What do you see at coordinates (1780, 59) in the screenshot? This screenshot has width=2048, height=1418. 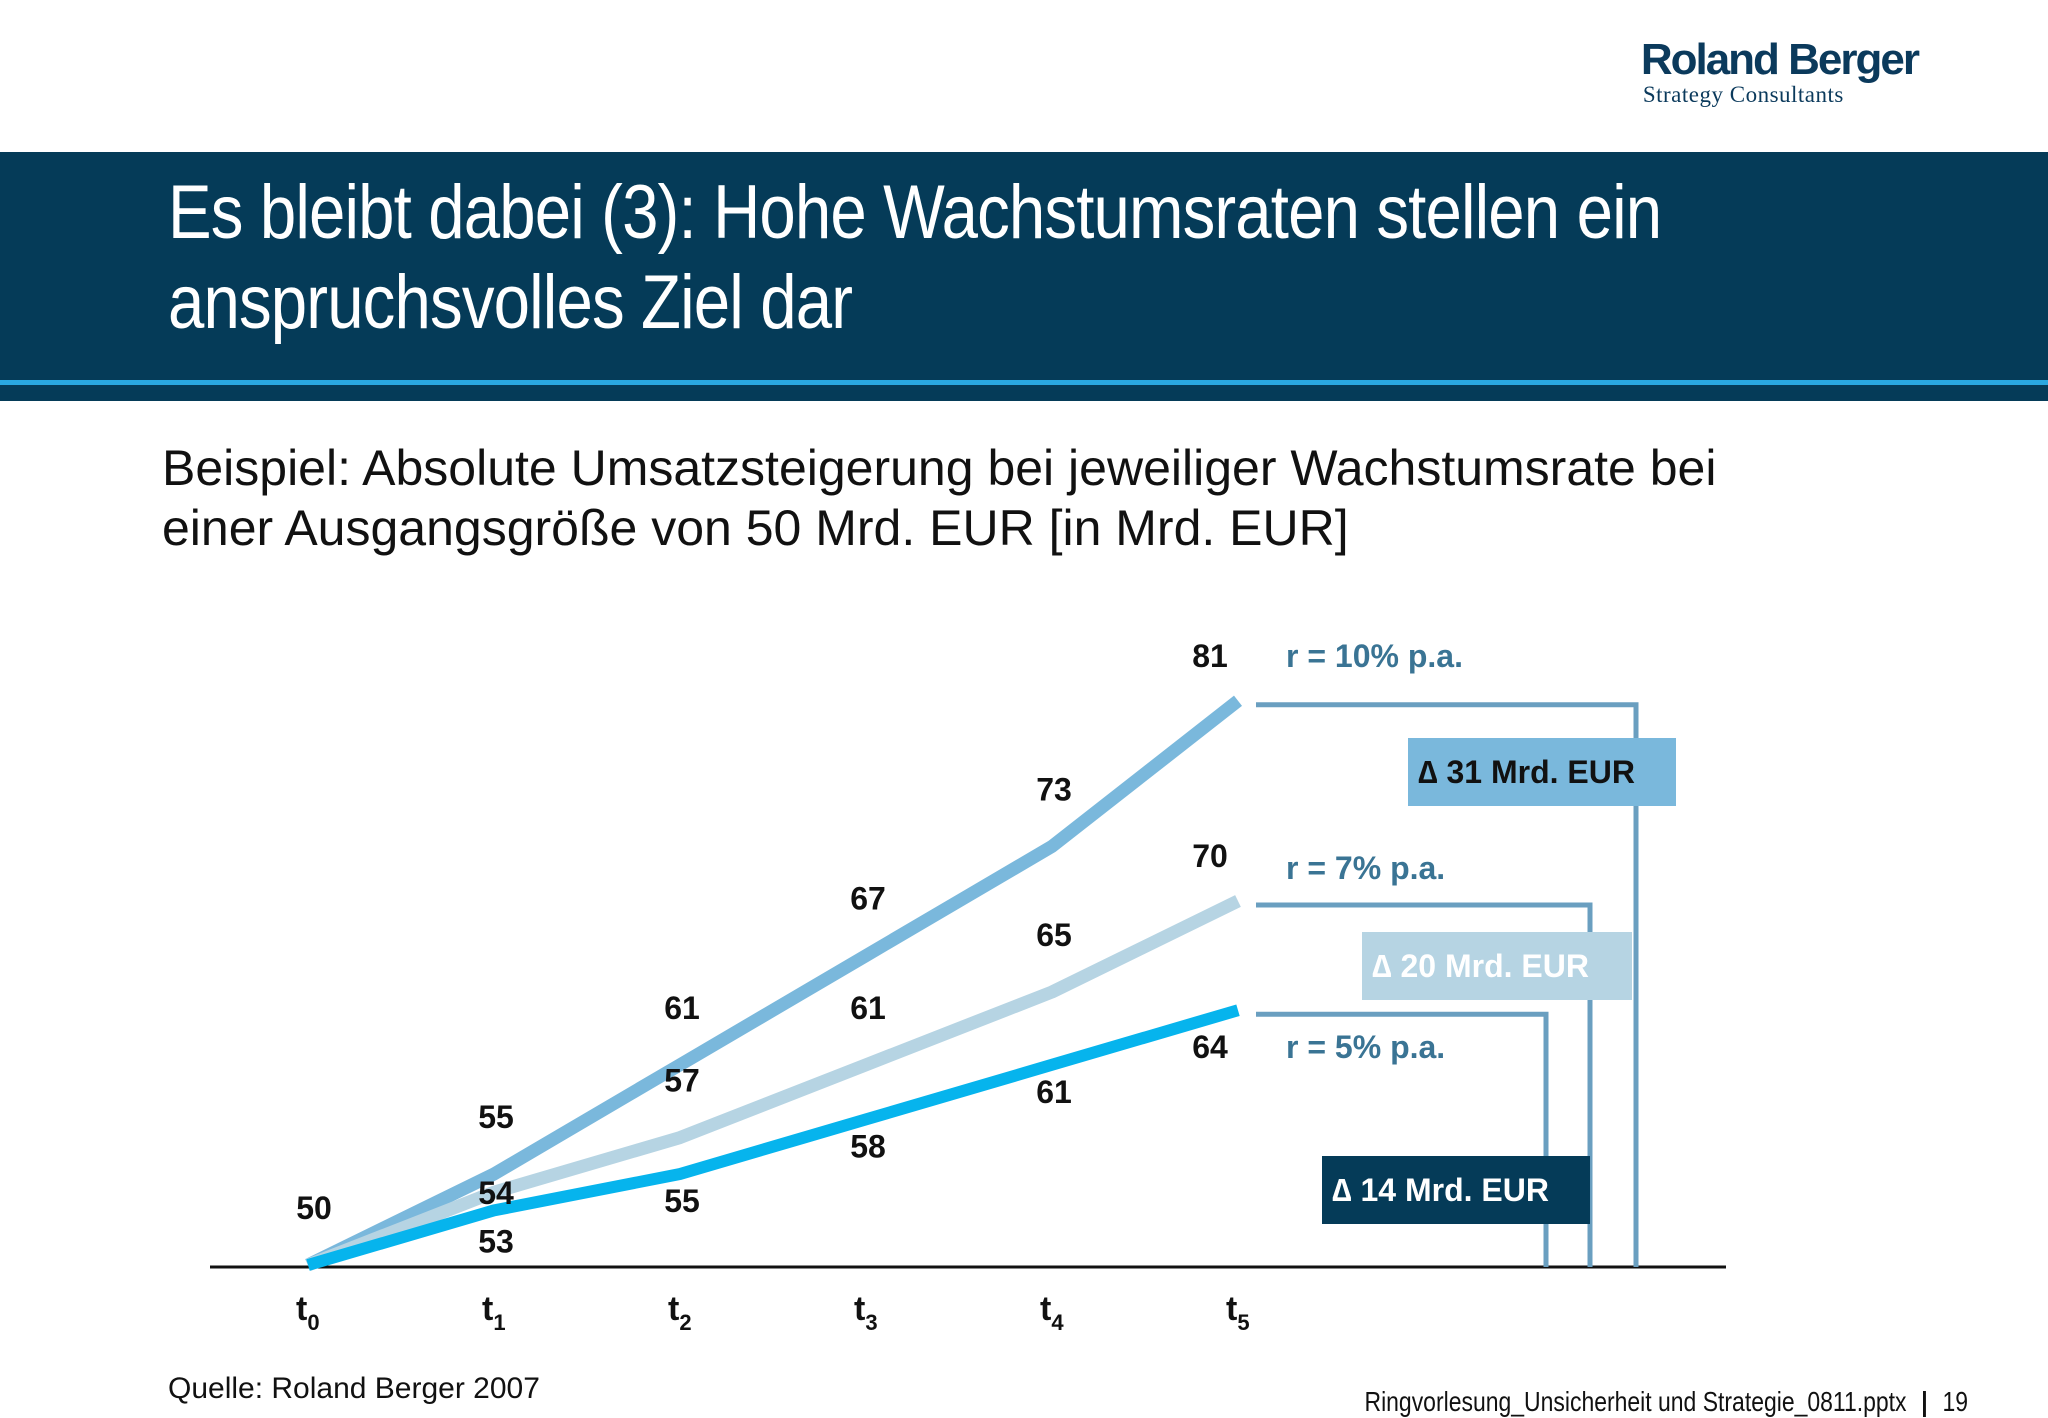 I see `logo-brand: Roland Berger` at bounding box center [1780, 59].